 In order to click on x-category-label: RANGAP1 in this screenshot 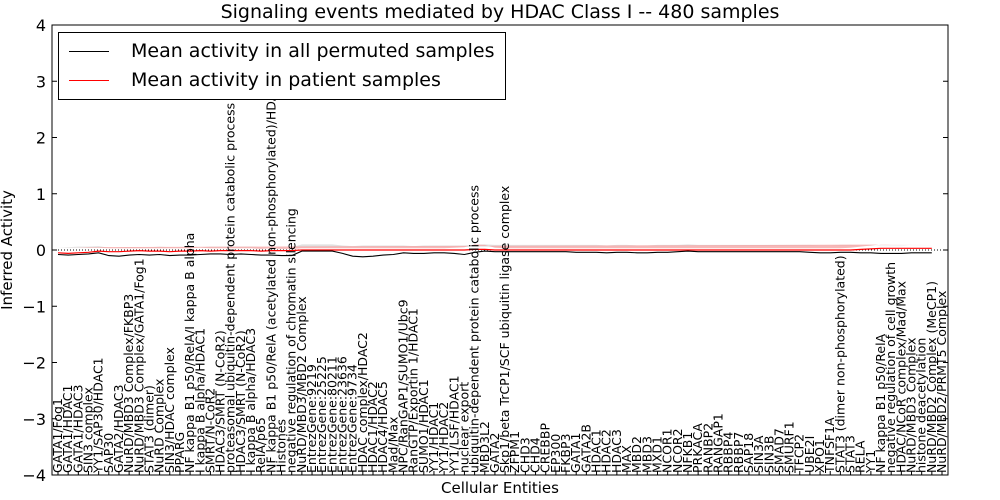, I will do `click(718, 443)`.